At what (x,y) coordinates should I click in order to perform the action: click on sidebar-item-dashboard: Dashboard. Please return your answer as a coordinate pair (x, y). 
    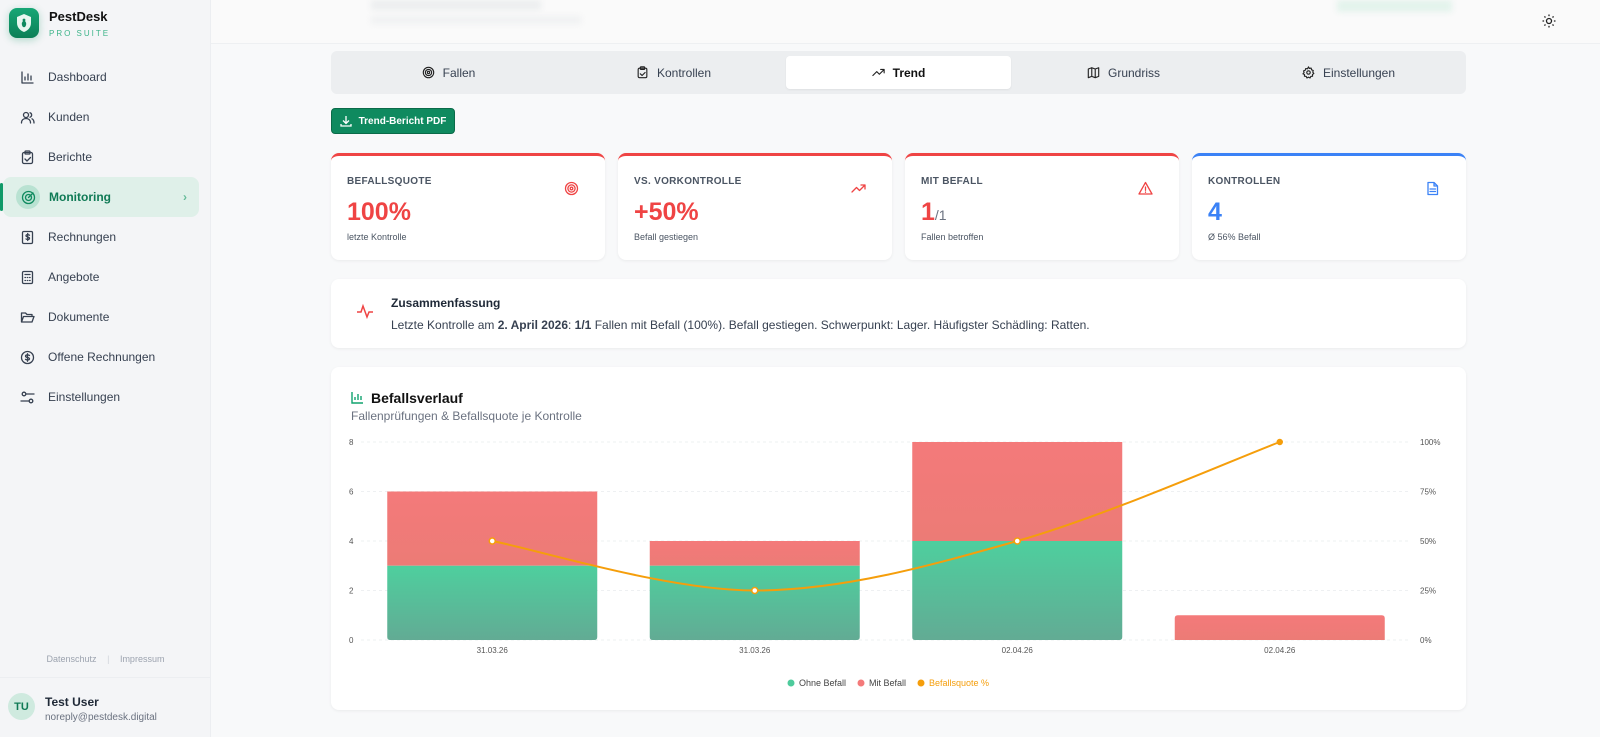
    Looking at the image, I should click on (101, 77).